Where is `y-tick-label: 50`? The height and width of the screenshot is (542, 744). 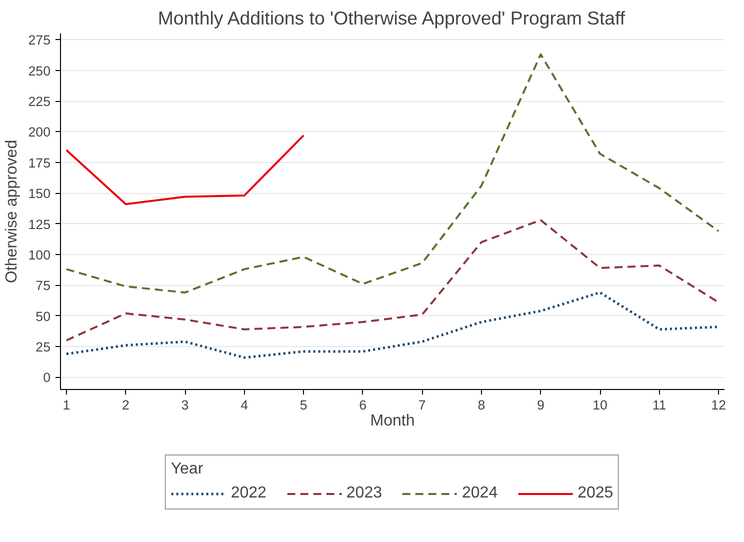
y-tick-label: 50 is located at coordinates (43, 316).